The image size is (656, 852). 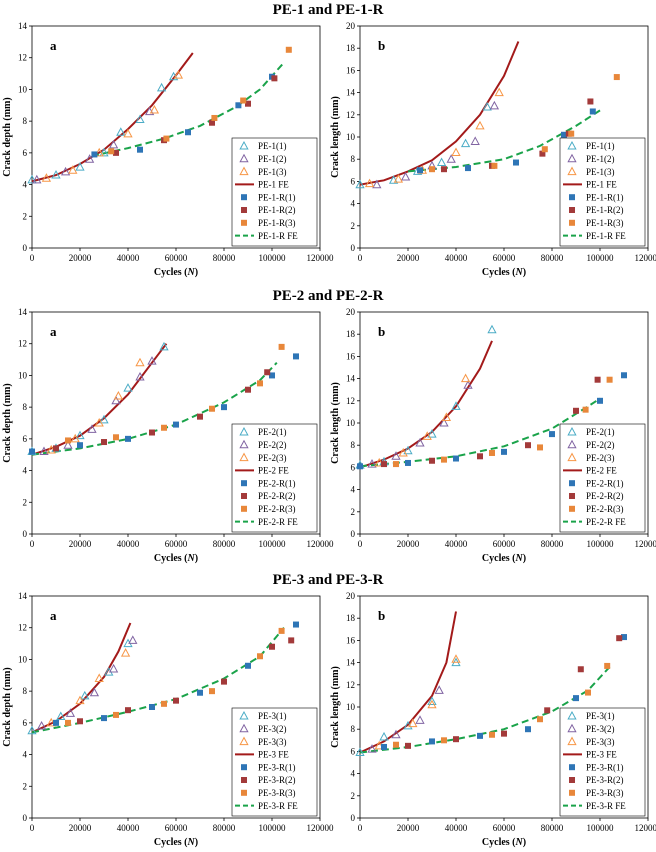 I want to click on y-tick-label: 0, so click(x=25, y=248).